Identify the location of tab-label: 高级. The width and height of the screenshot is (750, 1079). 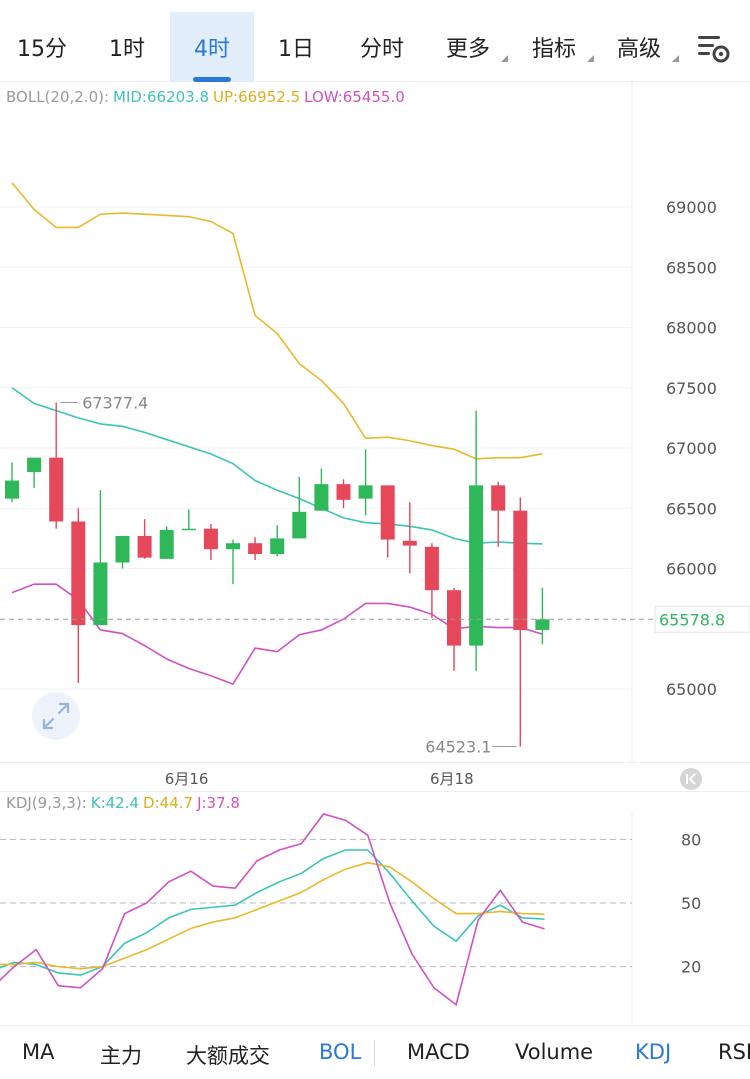
(638, 49).